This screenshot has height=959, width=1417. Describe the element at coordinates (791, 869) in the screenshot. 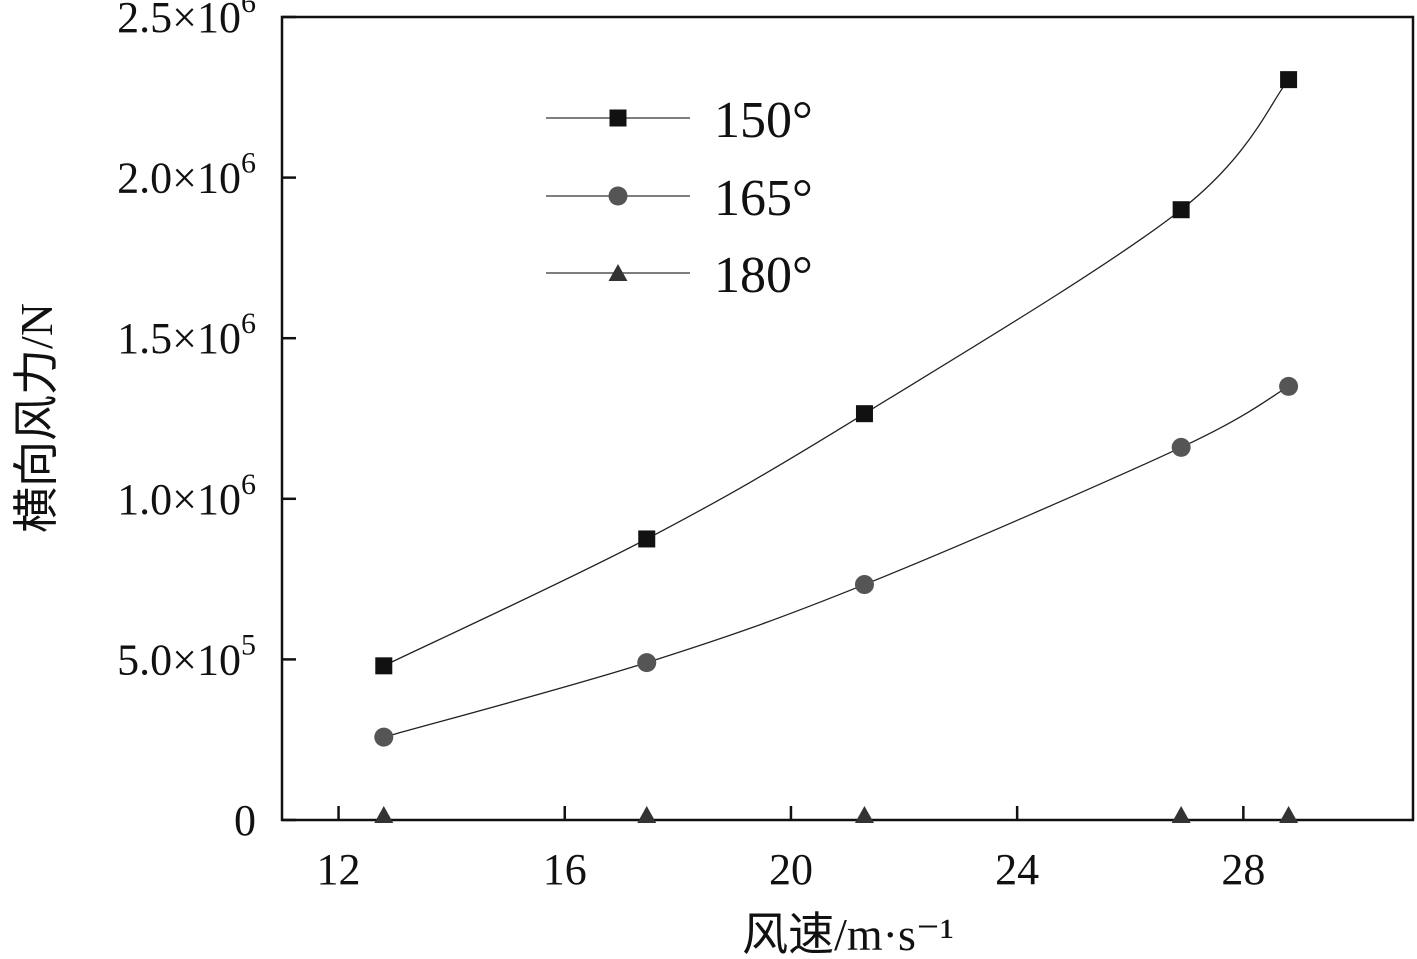

I see `x-tick-label: 20` at that location.